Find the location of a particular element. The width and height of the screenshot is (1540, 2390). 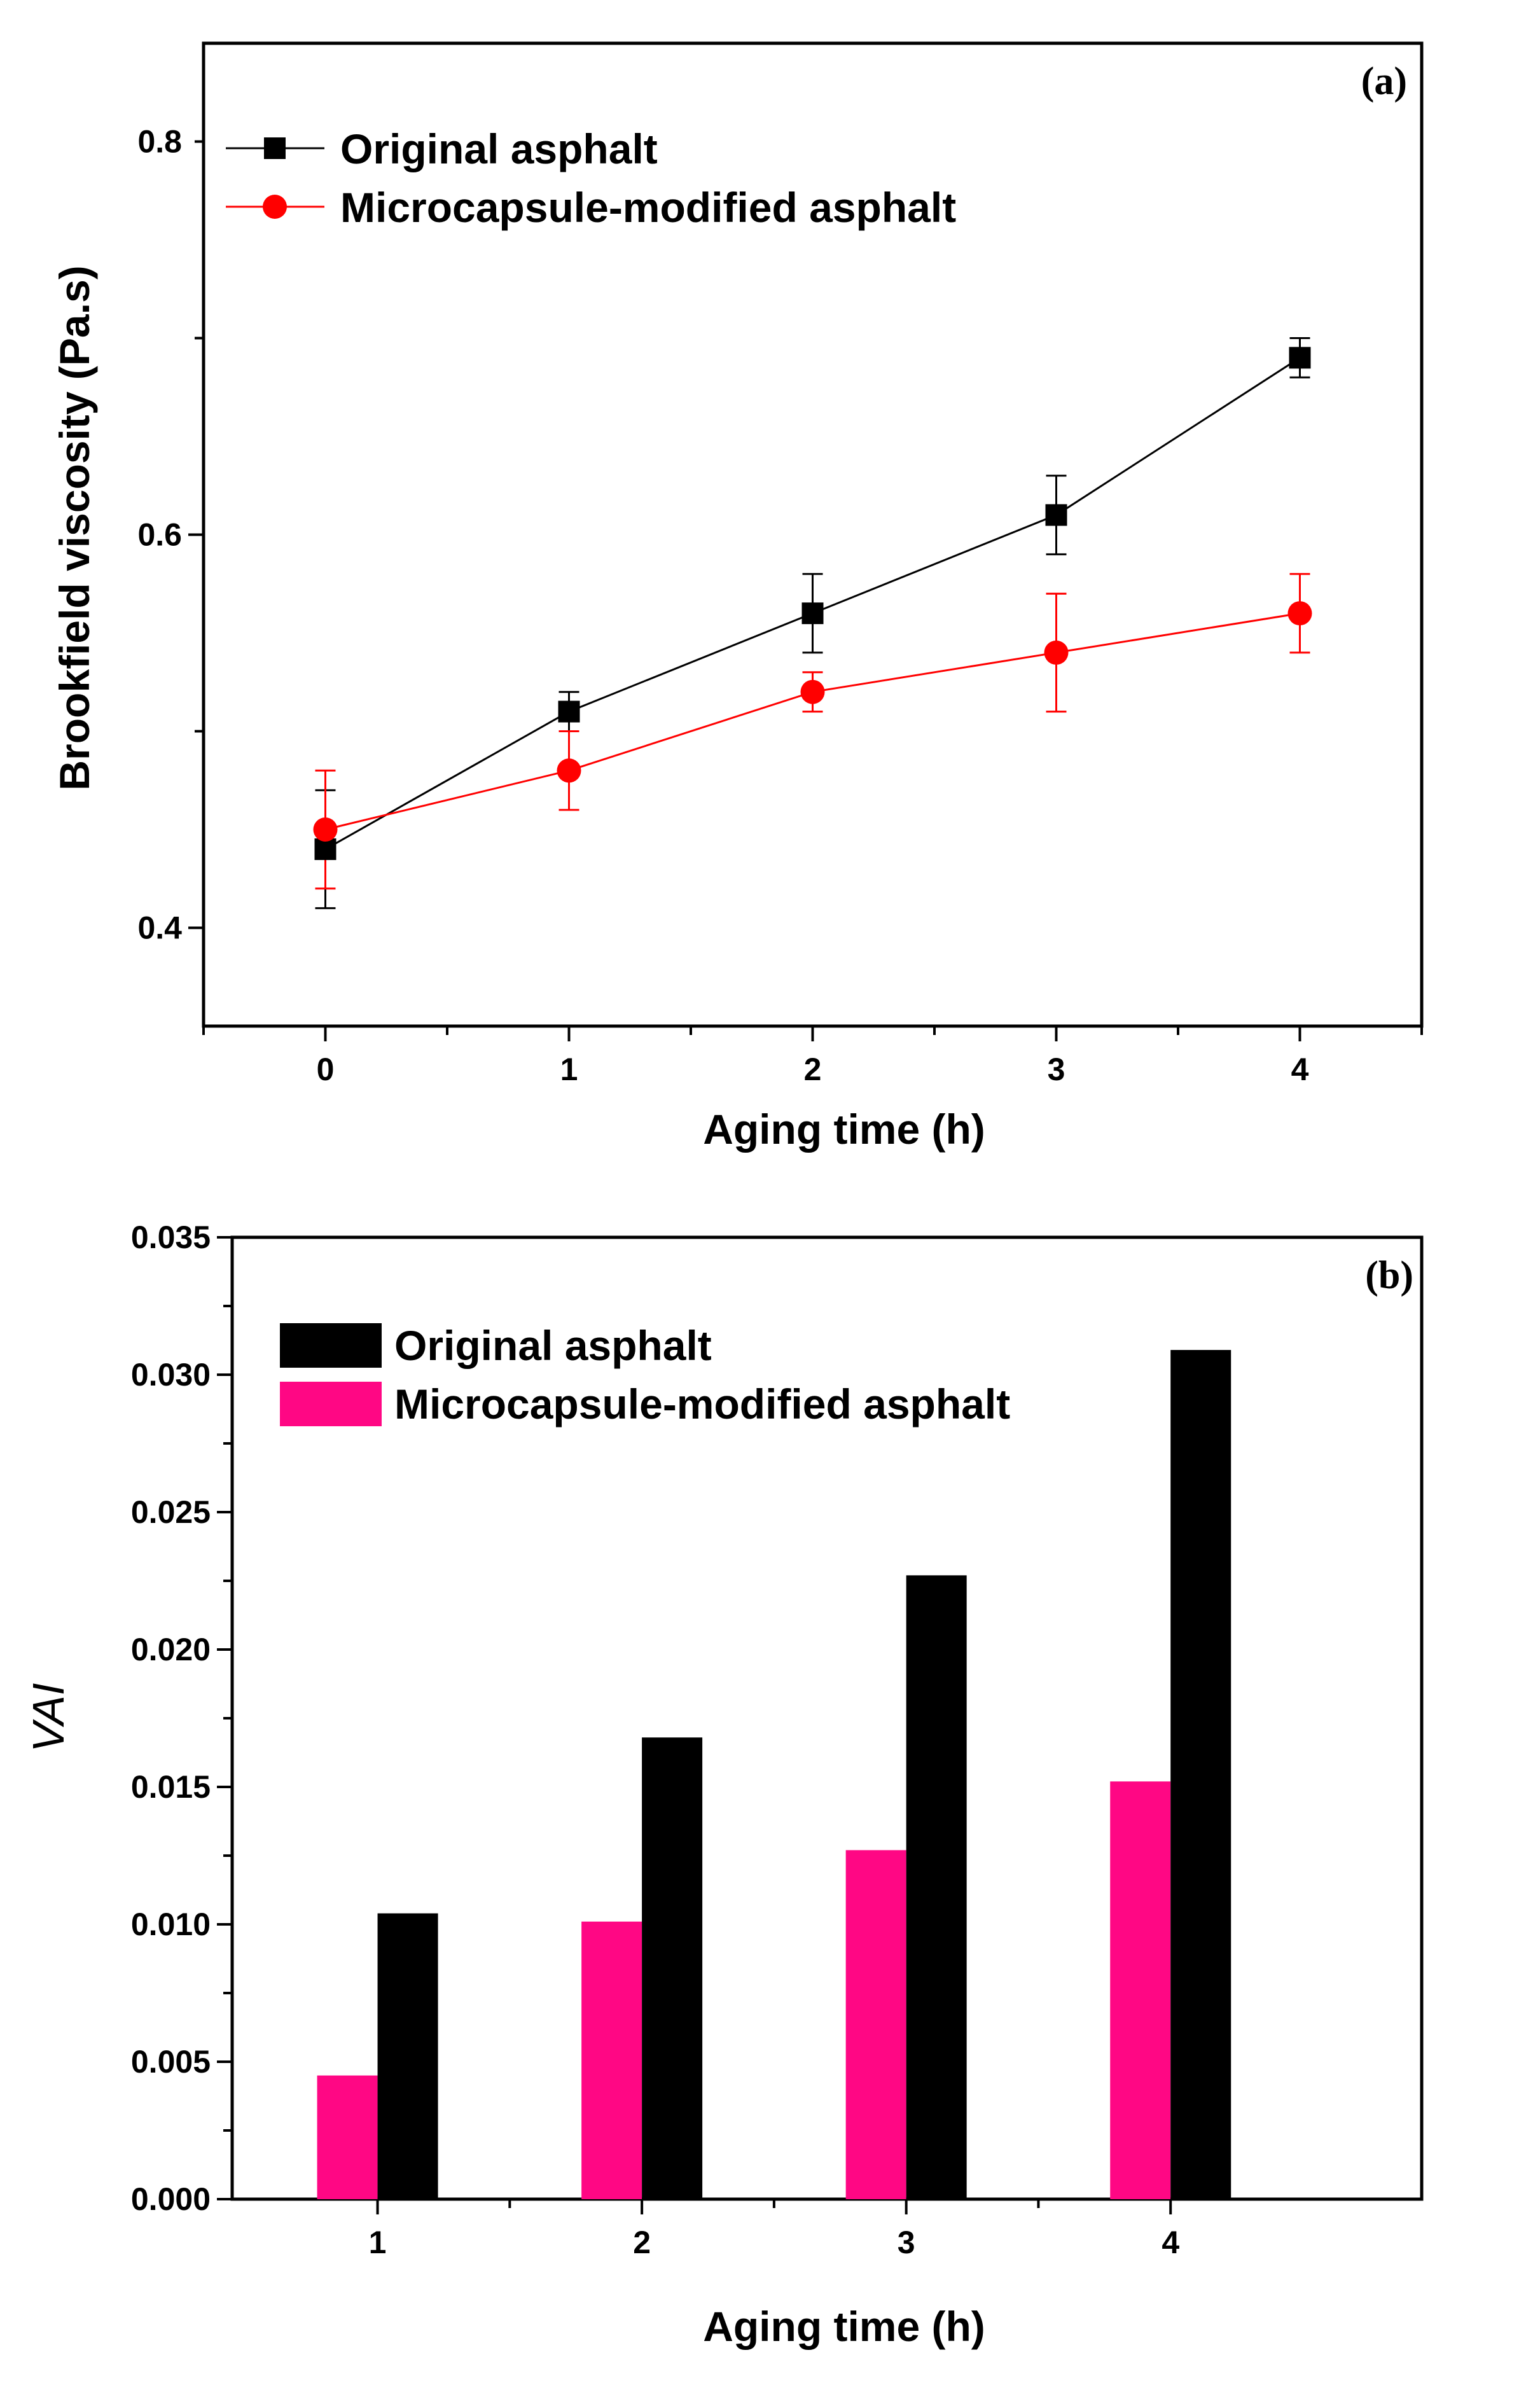

panel-a-x-axis-title: Aging time (h) is located at coordinates (844, 1129).